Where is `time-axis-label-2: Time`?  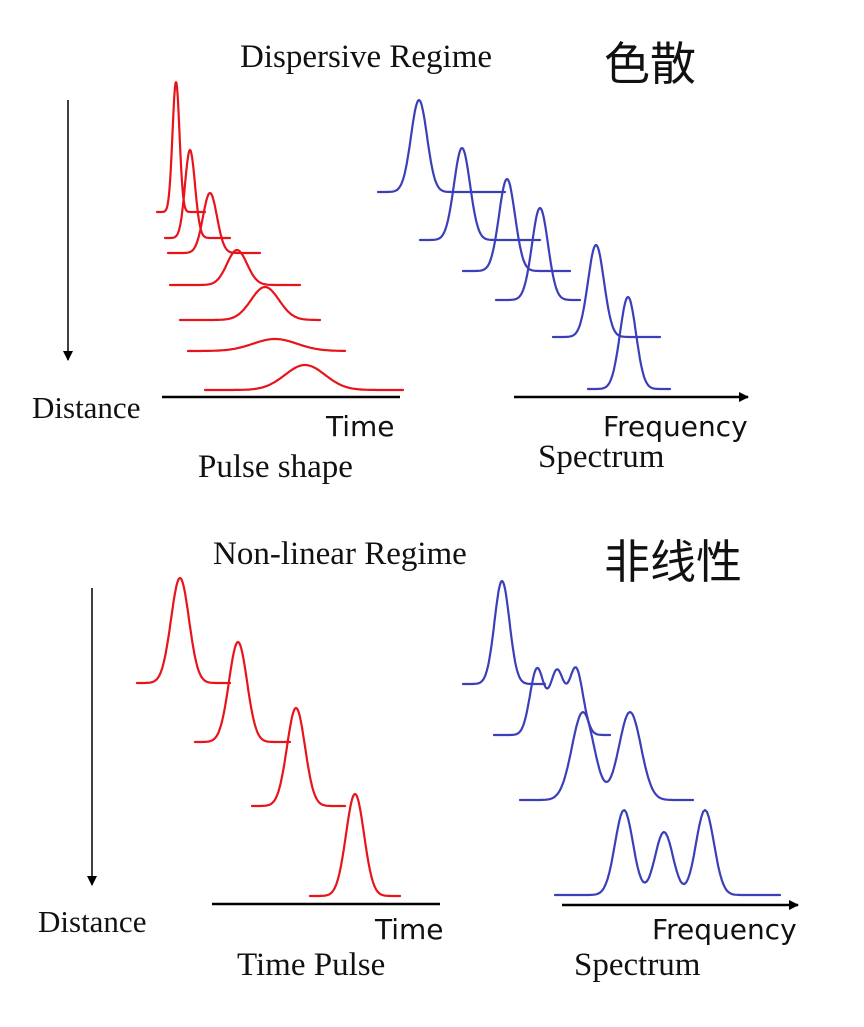 time-axis-label-2: Time is located at coordinates (409, 929).